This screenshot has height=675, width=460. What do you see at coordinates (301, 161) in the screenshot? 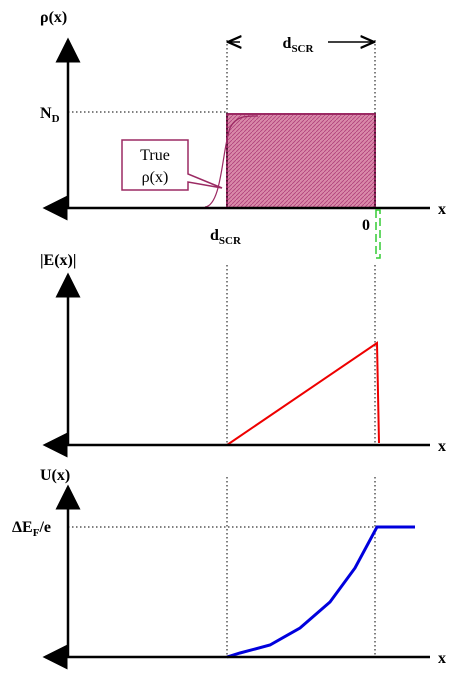
I see `charge-block` at bounding box center [301, 161].